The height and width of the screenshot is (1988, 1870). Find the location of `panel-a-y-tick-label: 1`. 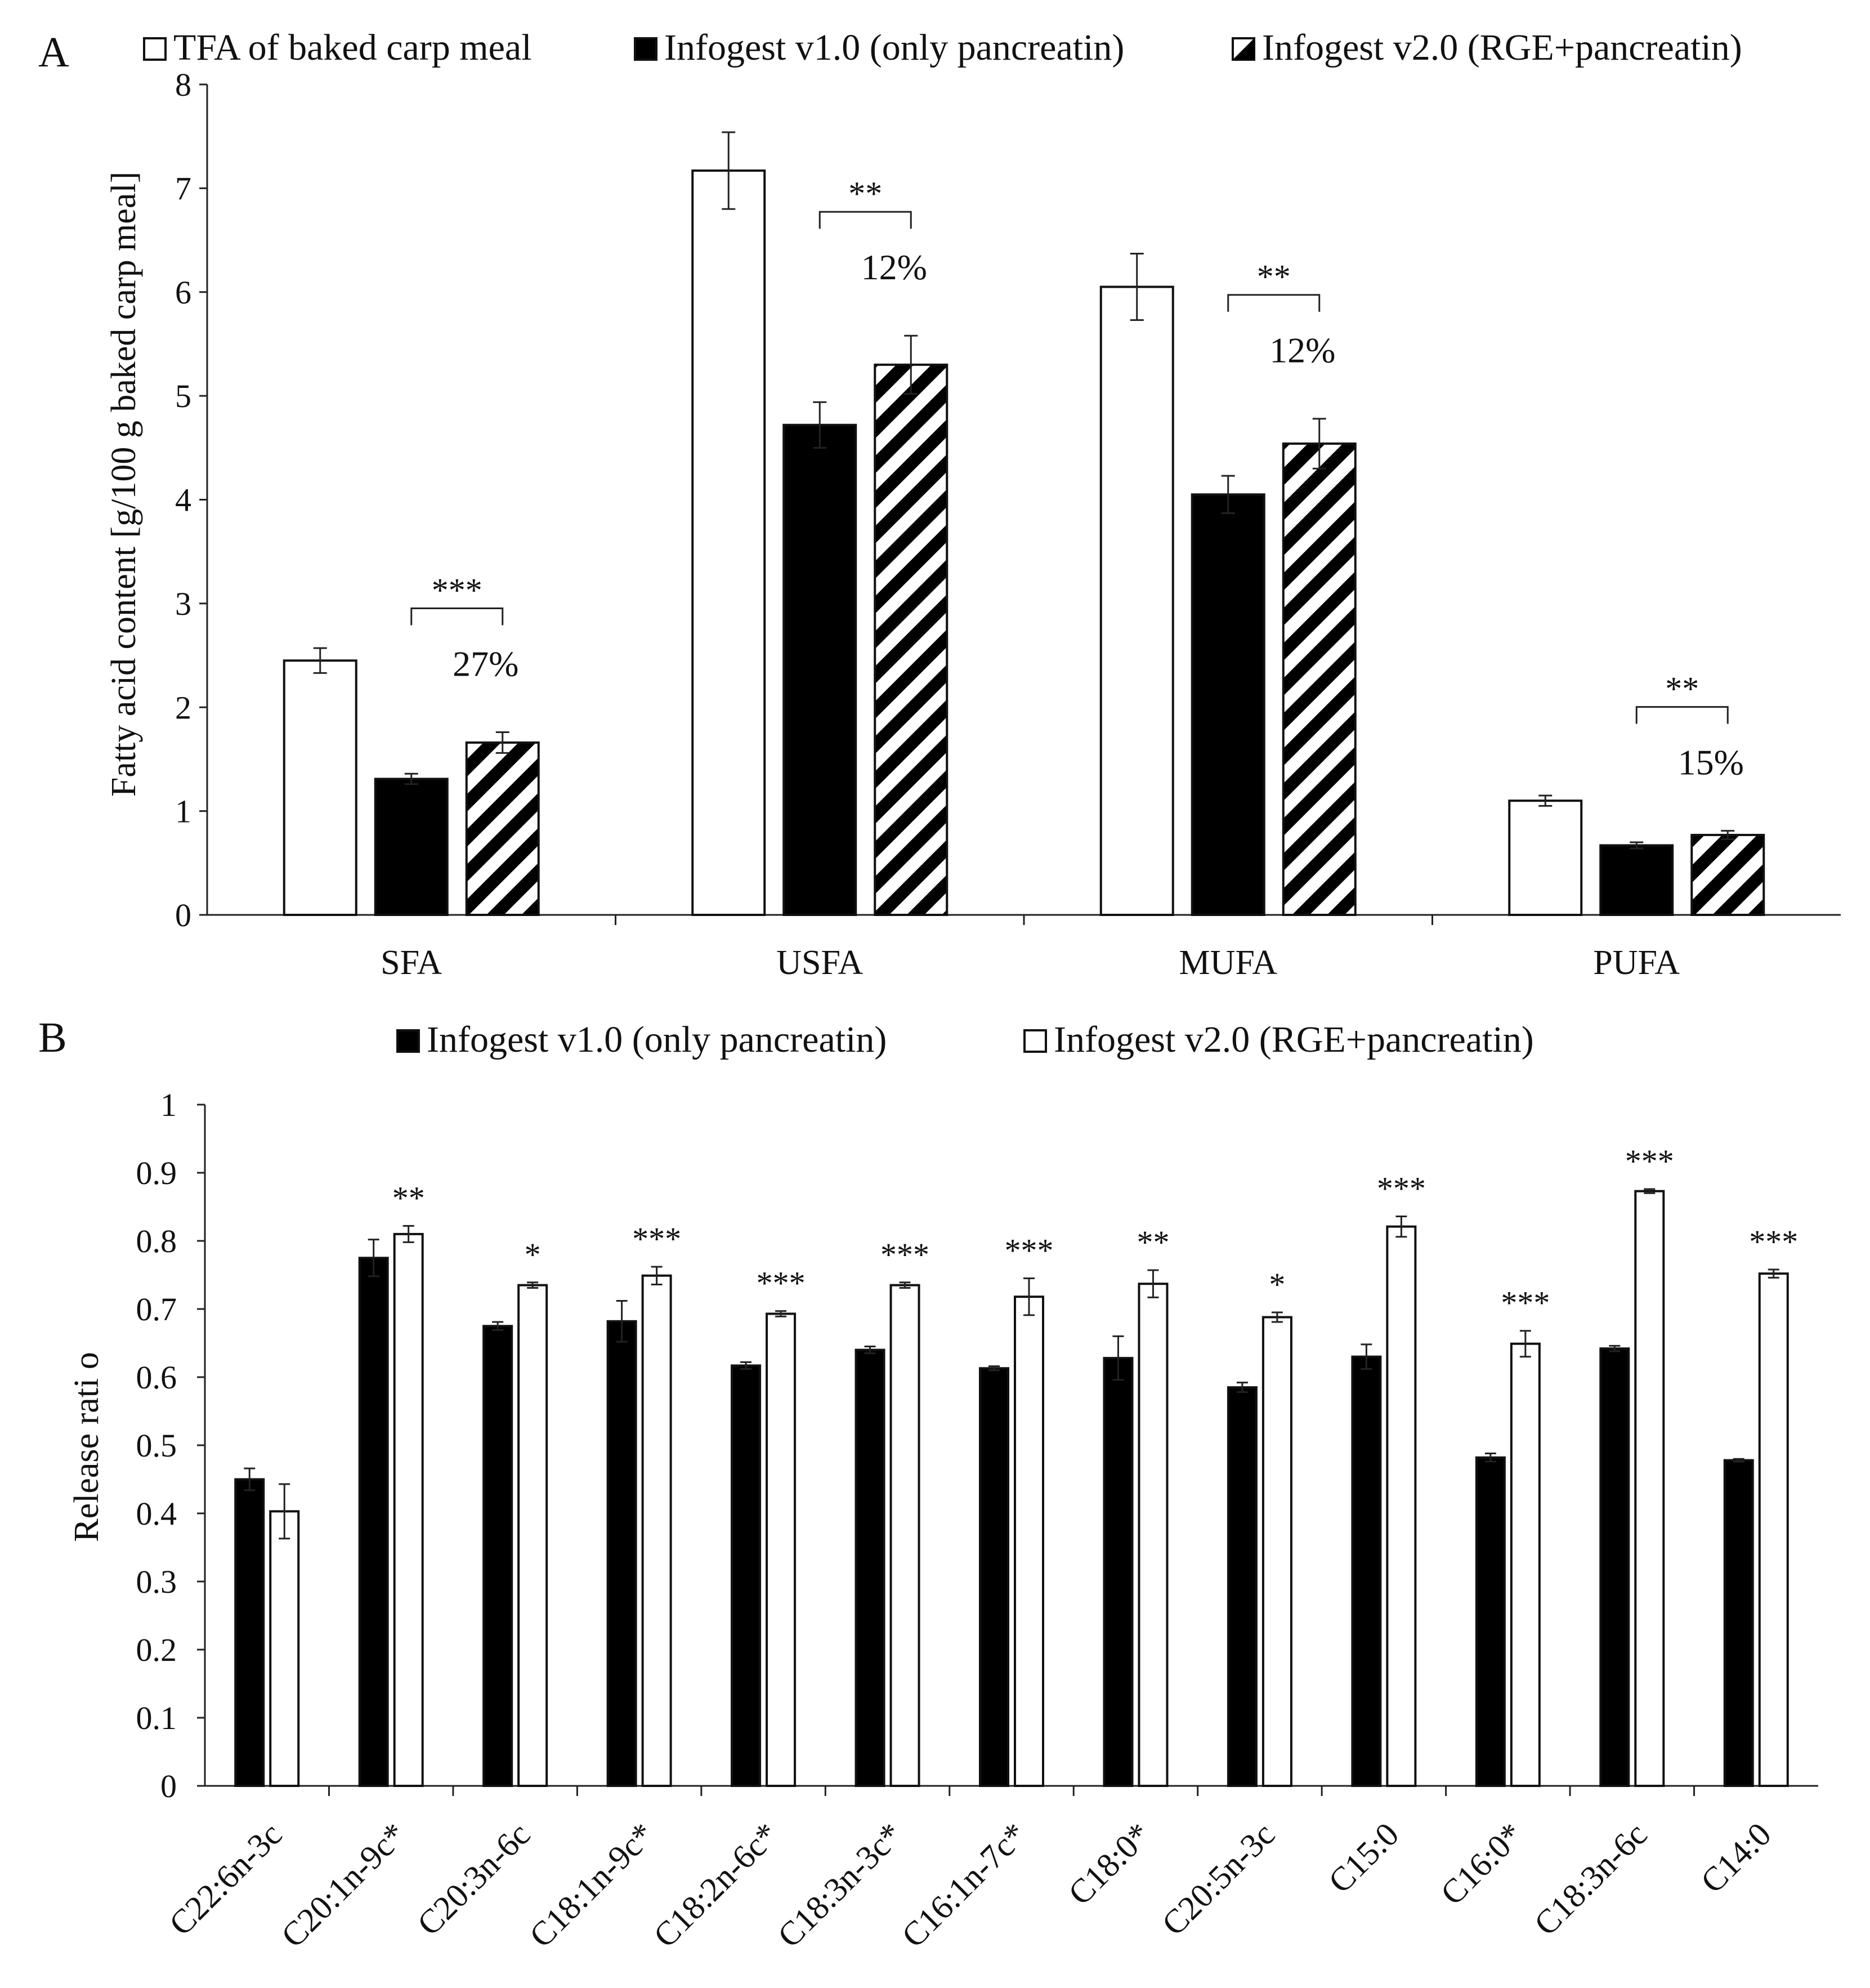

panel-a-y-tick-label: 1 is located at coordinates (183, 812).